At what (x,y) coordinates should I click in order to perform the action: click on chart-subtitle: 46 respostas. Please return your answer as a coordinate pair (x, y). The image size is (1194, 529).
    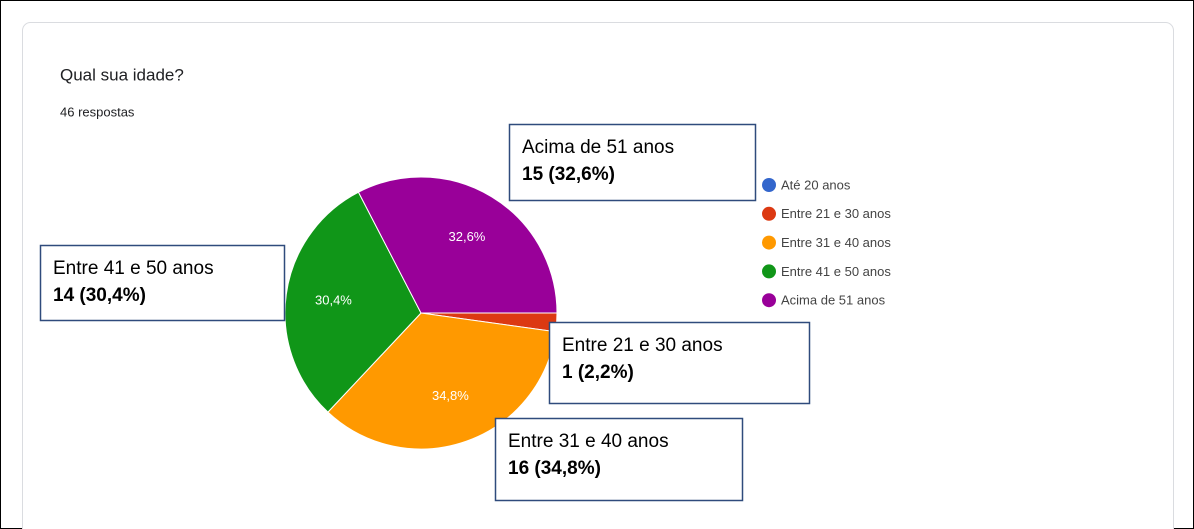
    Looking at the image, I should click on (97, 111).